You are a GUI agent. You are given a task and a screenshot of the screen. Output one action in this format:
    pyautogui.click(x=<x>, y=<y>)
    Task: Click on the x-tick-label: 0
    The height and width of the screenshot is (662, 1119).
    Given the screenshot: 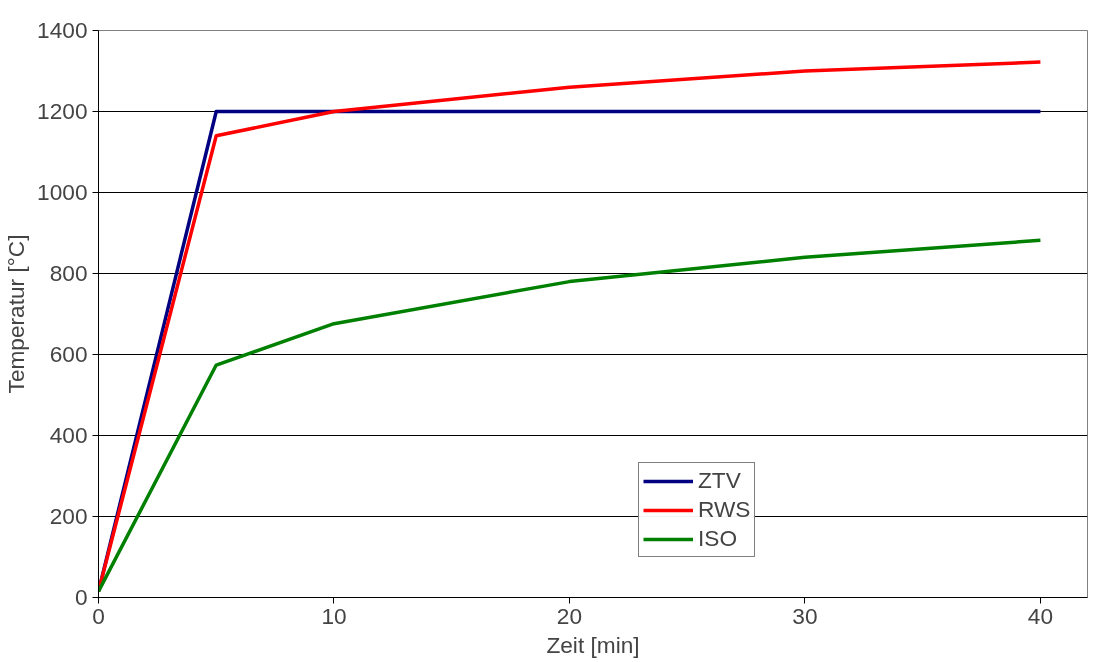 What is the action you would take?
    pyautogui.click(x=98, y=615)
    